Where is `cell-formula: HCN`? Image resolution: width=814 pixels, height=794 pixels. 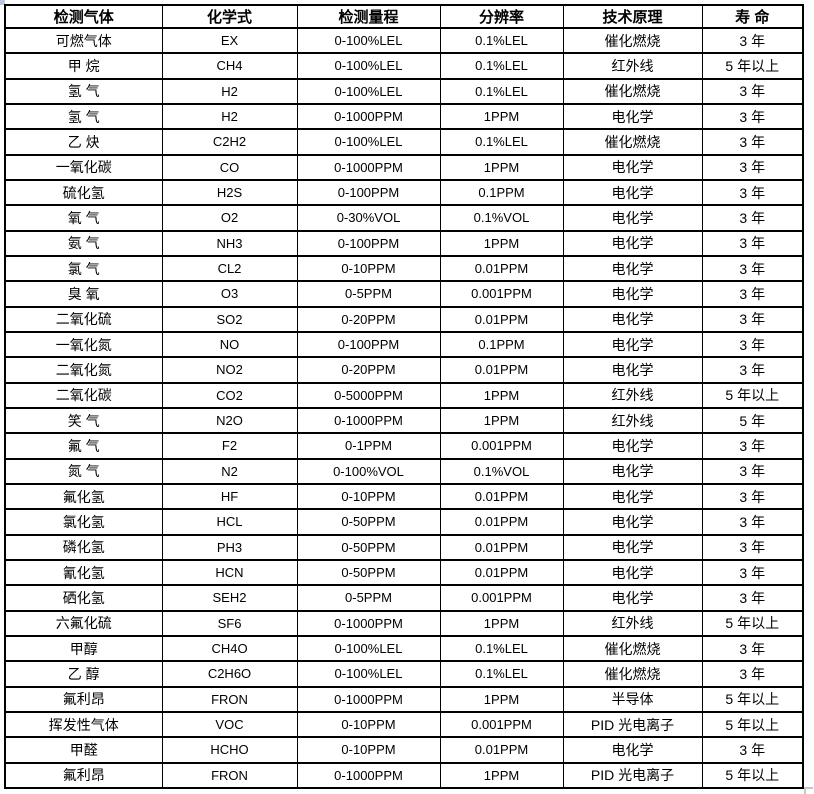
cell-formula: HCN is located at coordinates (229, 572).